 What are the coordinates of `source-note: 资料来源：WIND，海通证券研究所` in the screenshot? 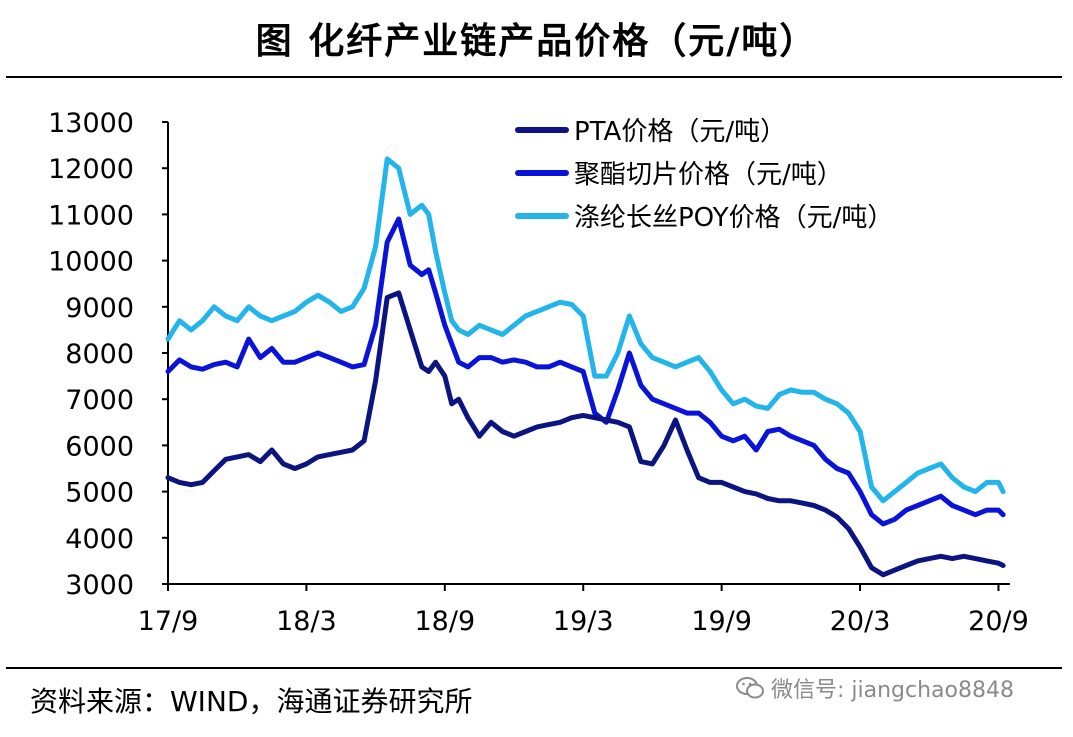 It's located at (251, 701).